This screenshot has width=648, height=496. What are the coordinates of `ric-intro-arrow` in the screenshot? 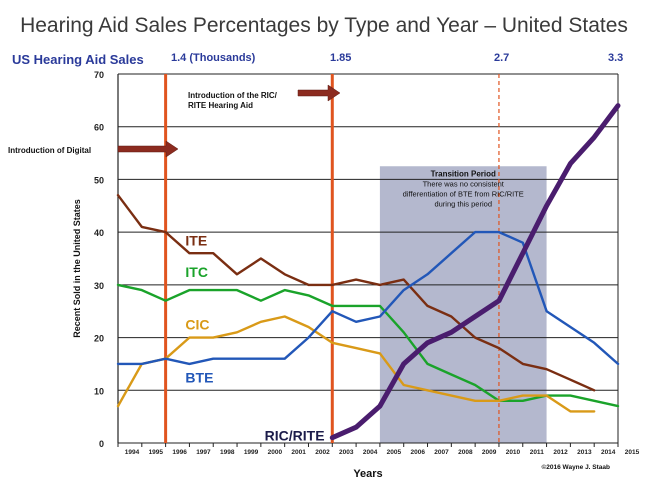 It's located at (319, 93).